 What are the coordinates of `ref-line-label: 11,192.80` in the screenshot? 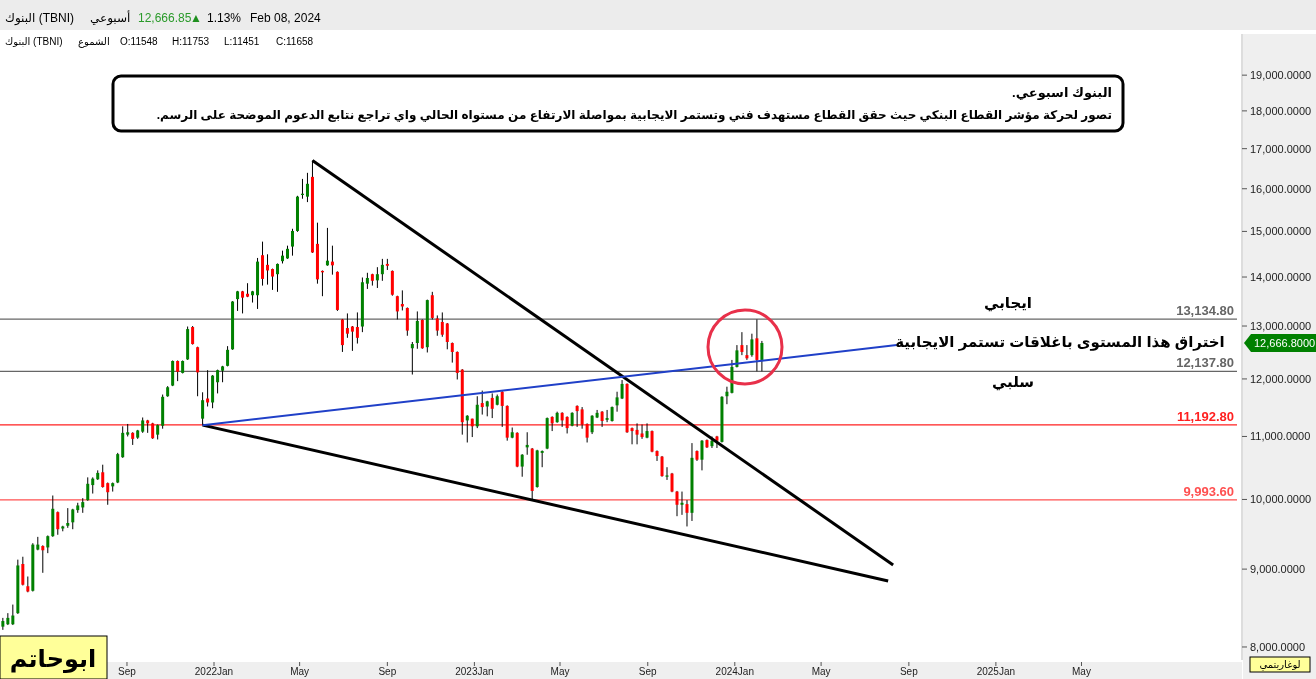 It's located at (1205, 416).